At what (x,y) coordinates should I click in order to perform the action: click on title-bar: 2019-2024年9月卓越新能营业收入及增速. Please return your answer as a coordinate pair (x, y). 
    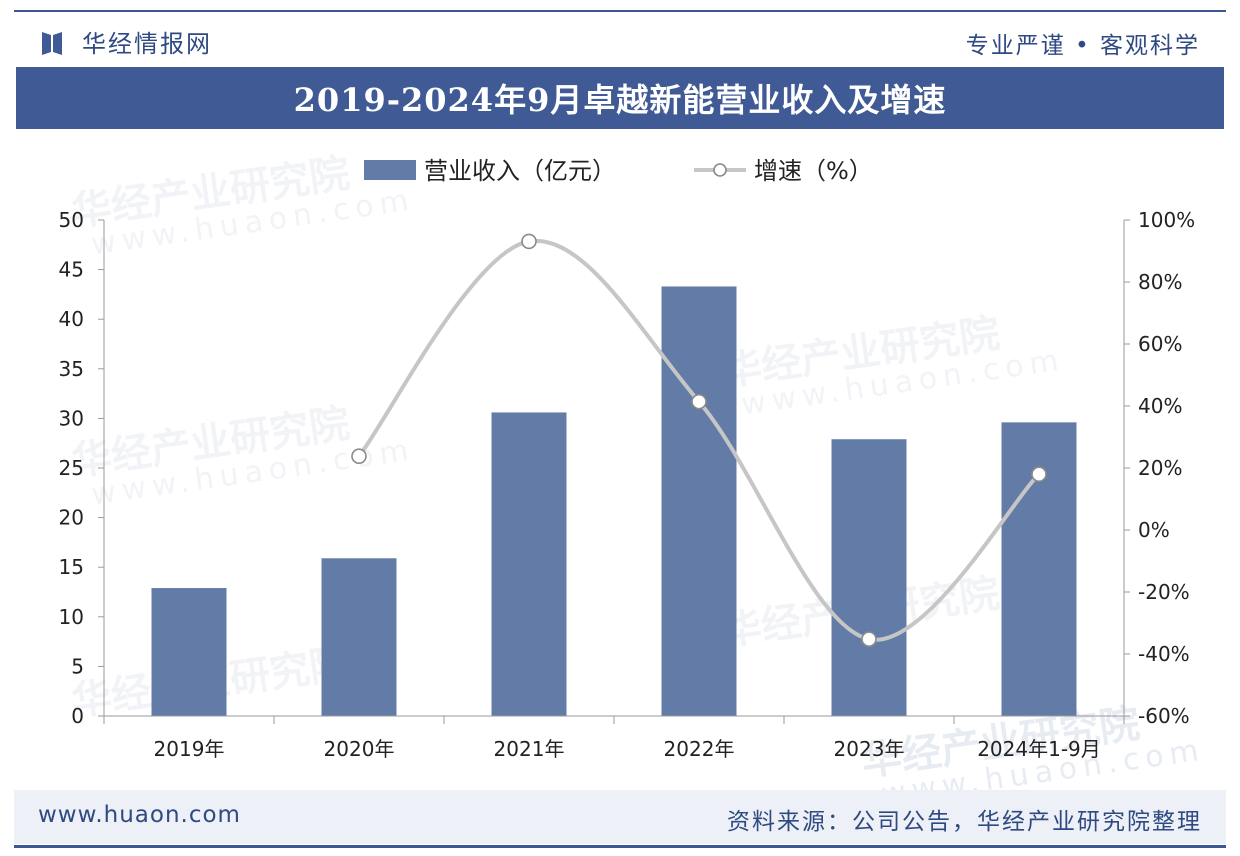
    Looking at the image, I should click on (620, 98).